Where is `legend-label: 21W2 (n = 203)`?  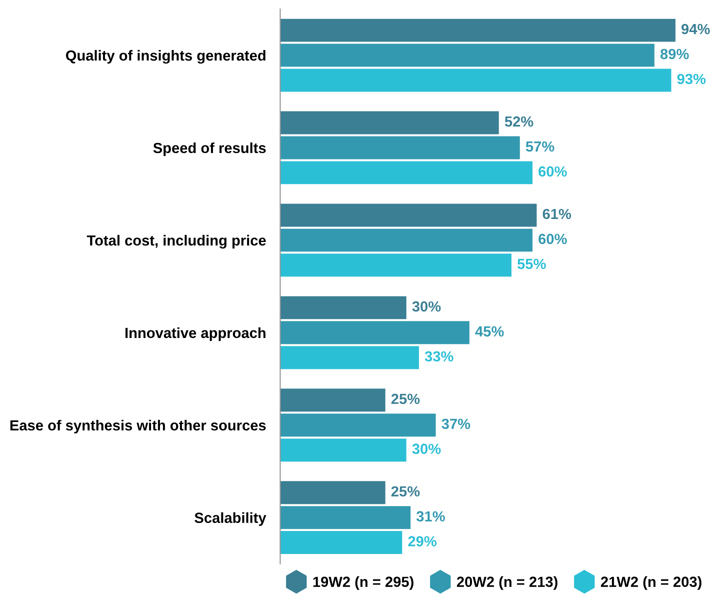 legend-label: 21W2 (n = 203) is located at coordinates (651, 583).